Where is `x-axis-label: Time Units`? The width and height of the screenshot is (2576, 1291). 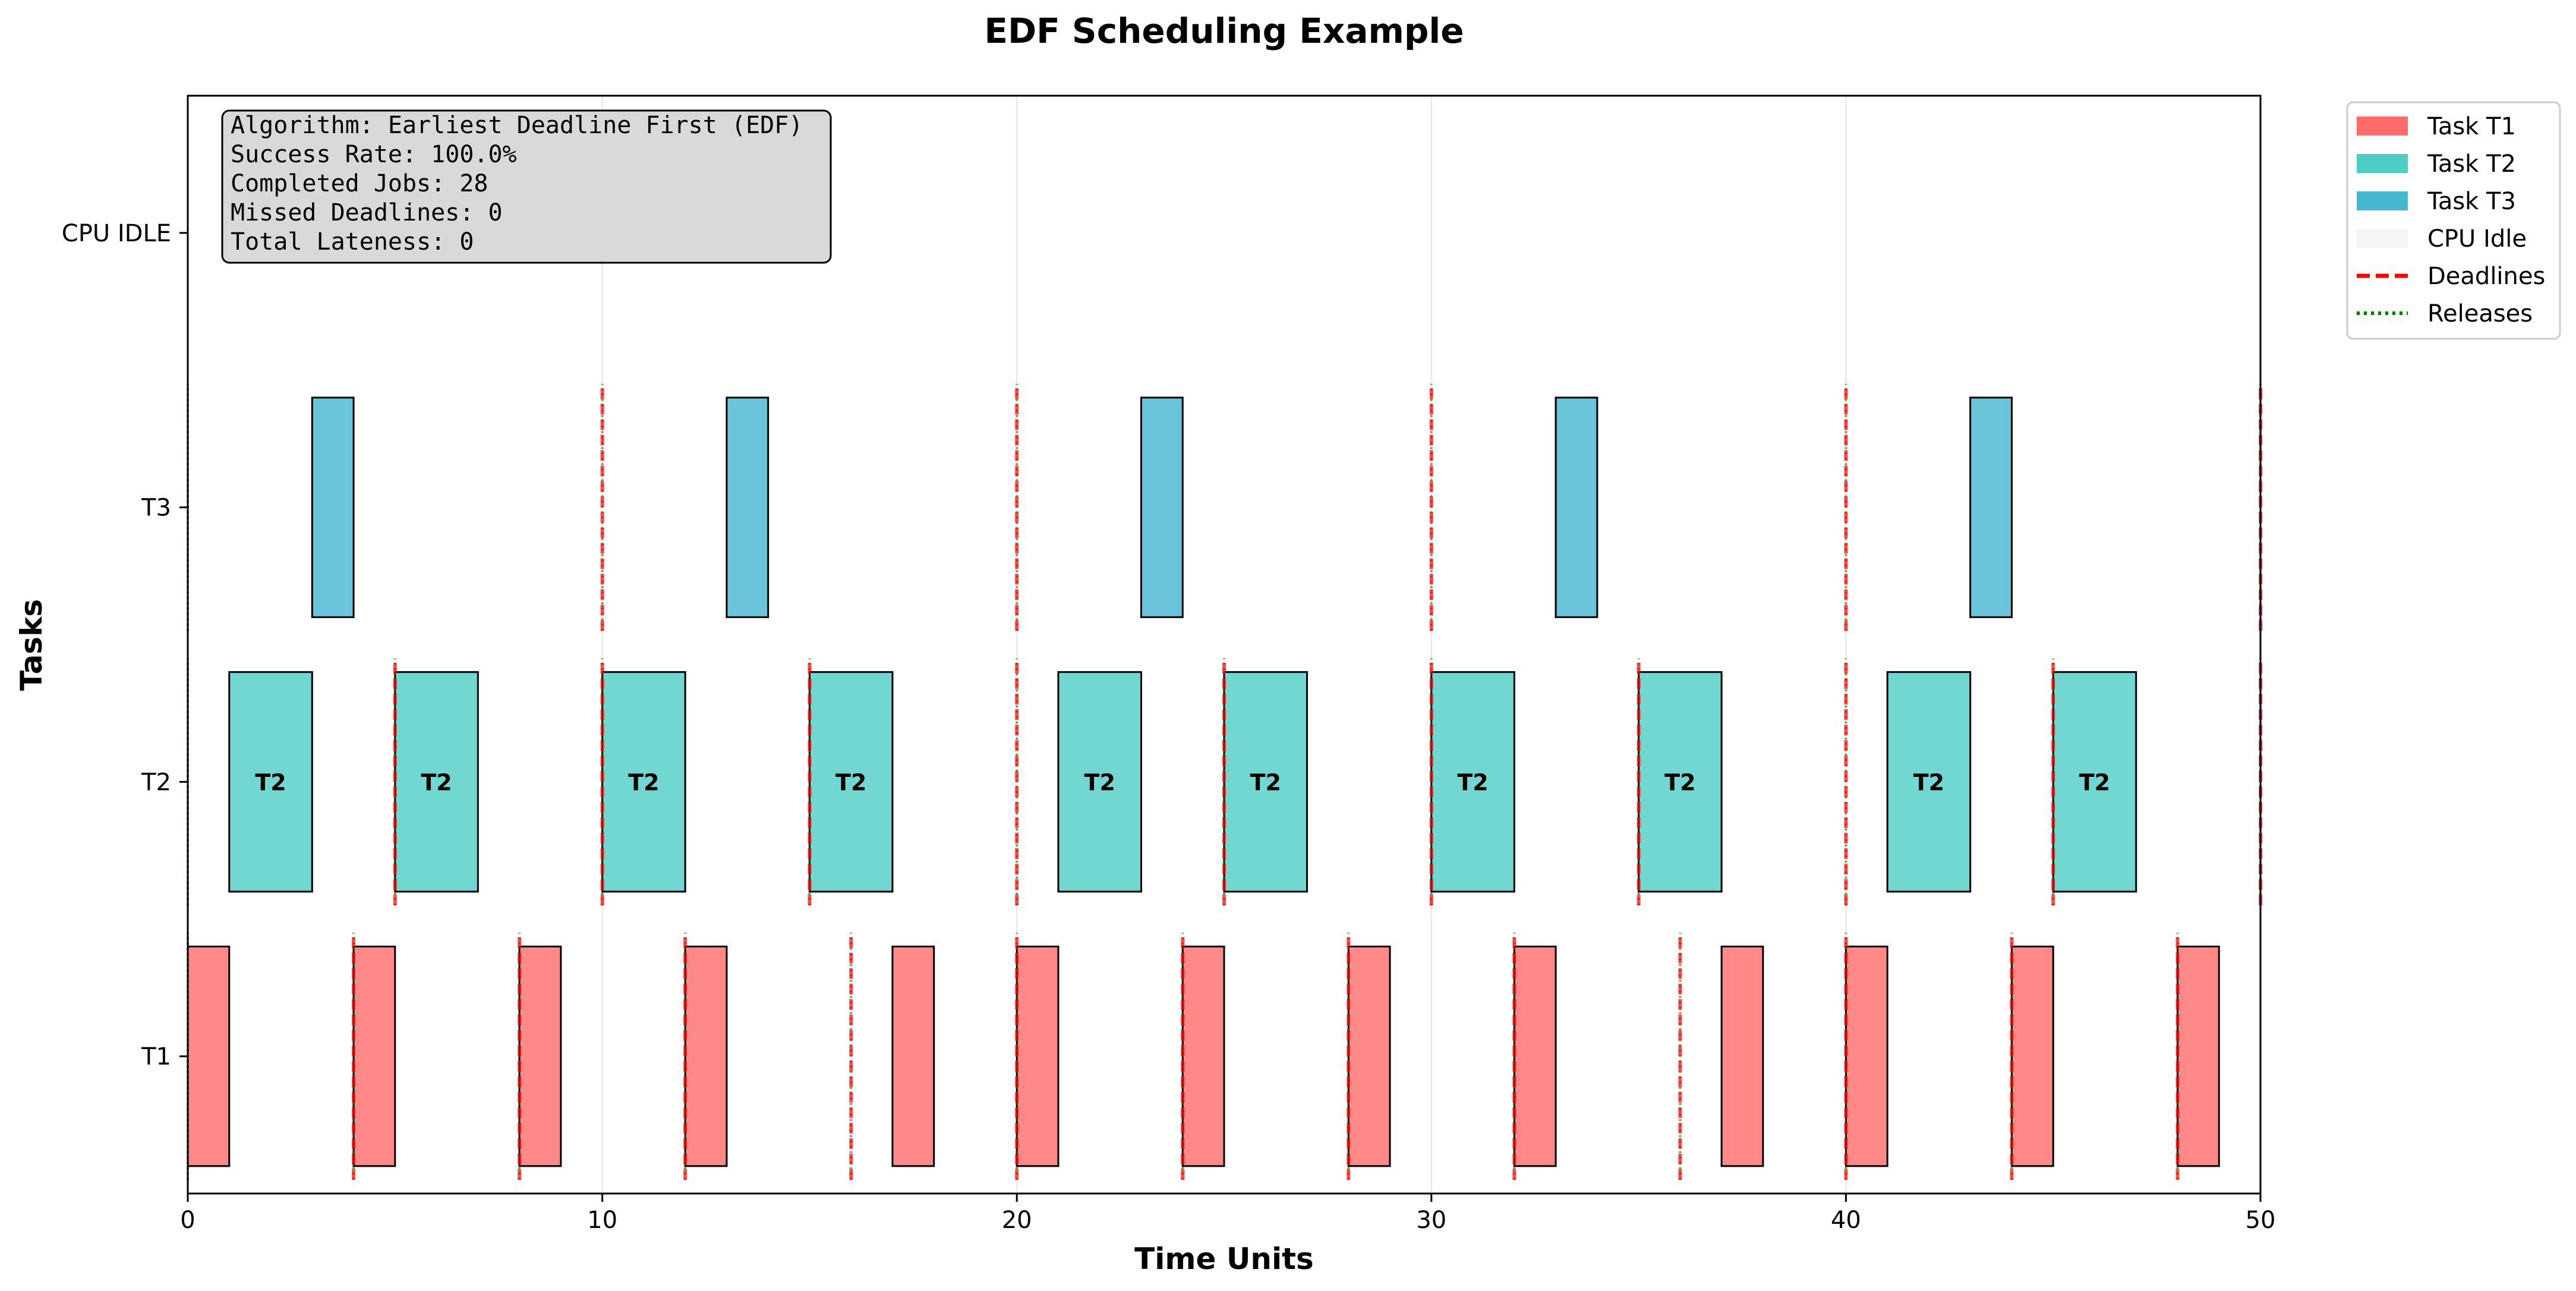
x-axis-label: Time Units is located at coordinates (1224, 1259).